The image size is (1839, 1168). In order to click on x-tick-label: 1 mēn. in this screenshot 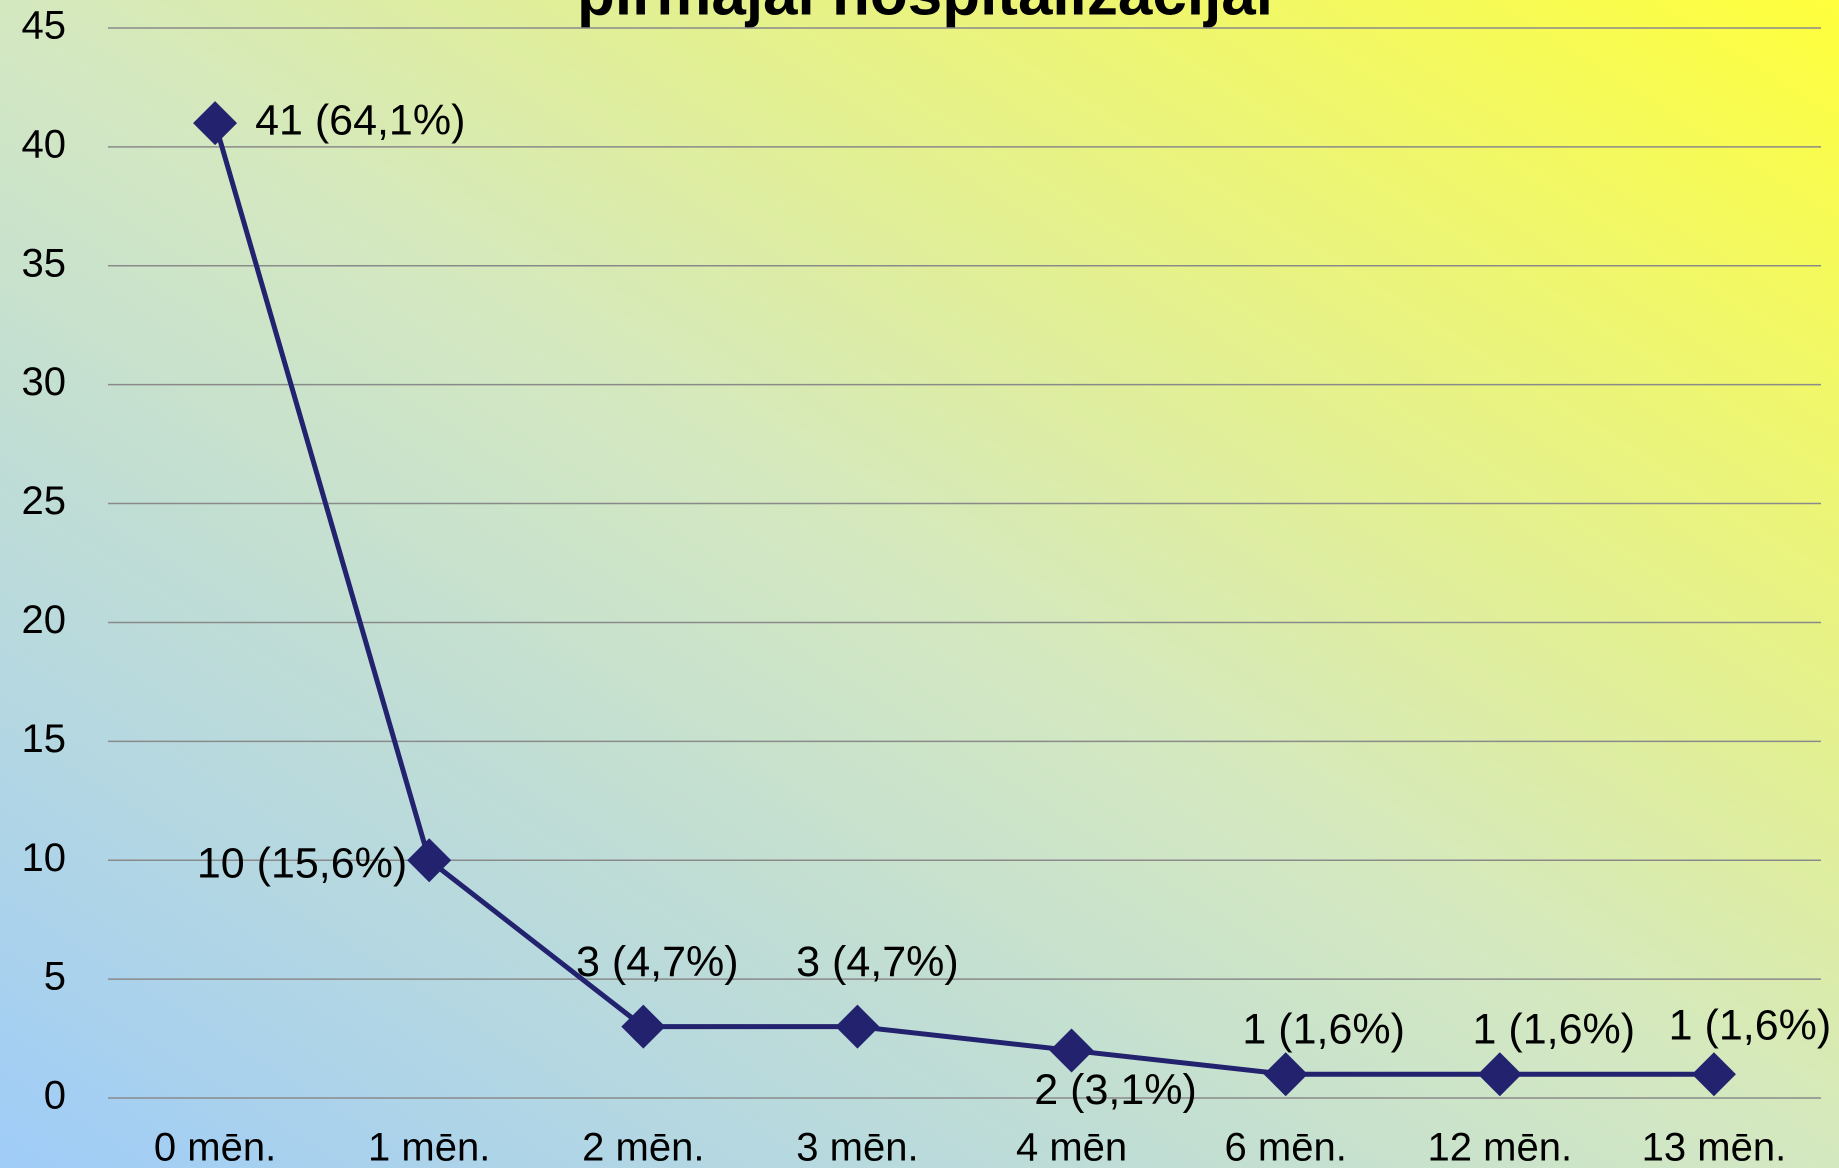, I will do `click(429, 1147)`.